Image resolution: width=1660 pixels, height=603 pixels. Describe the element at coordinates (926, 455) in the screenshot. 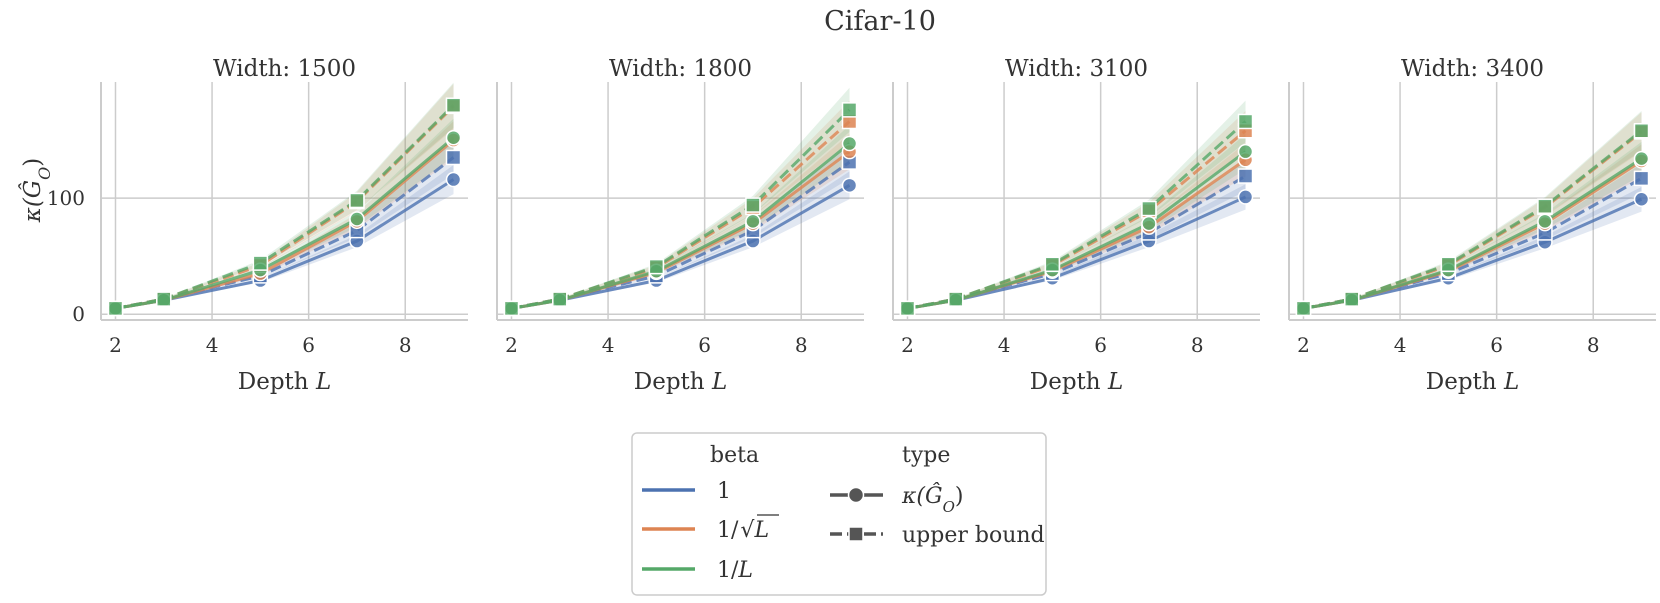

I see `legend-type-header: type` at that location.